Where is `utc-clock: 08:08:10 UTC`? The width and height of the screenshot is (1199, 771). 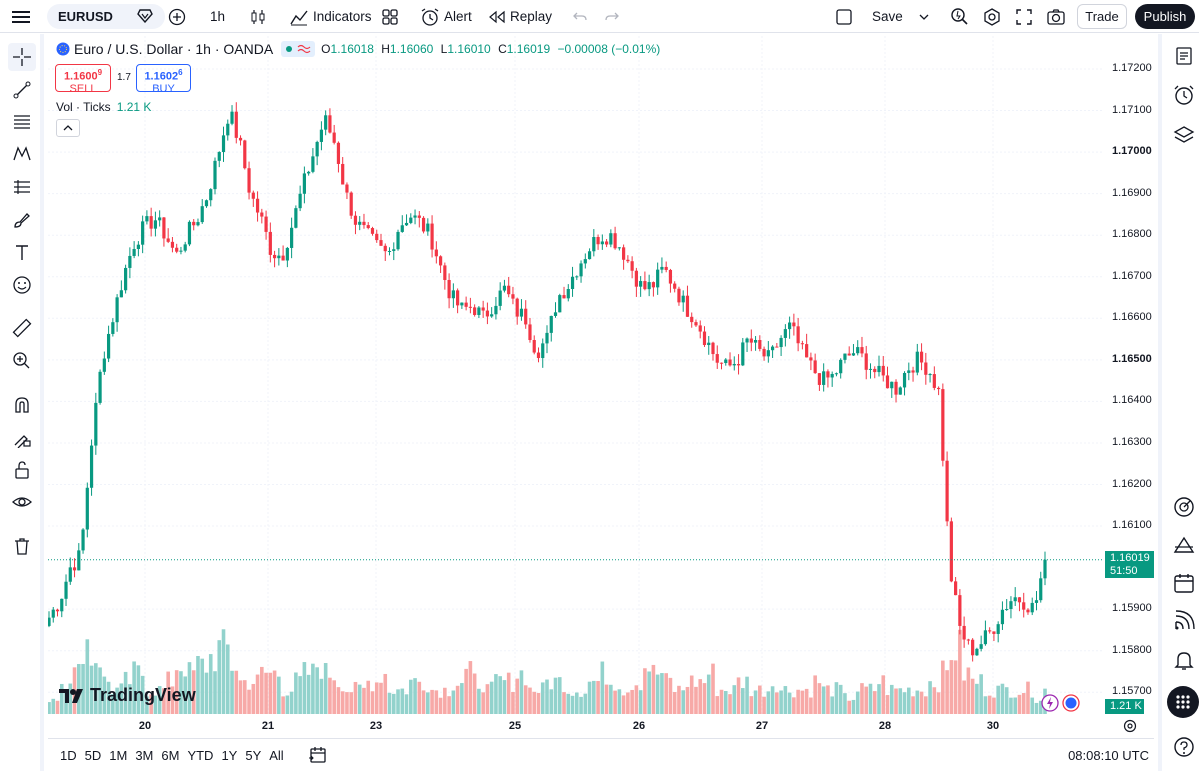
utc-clock: 08:08:10 UTC is located at coordinates (1108, 755).